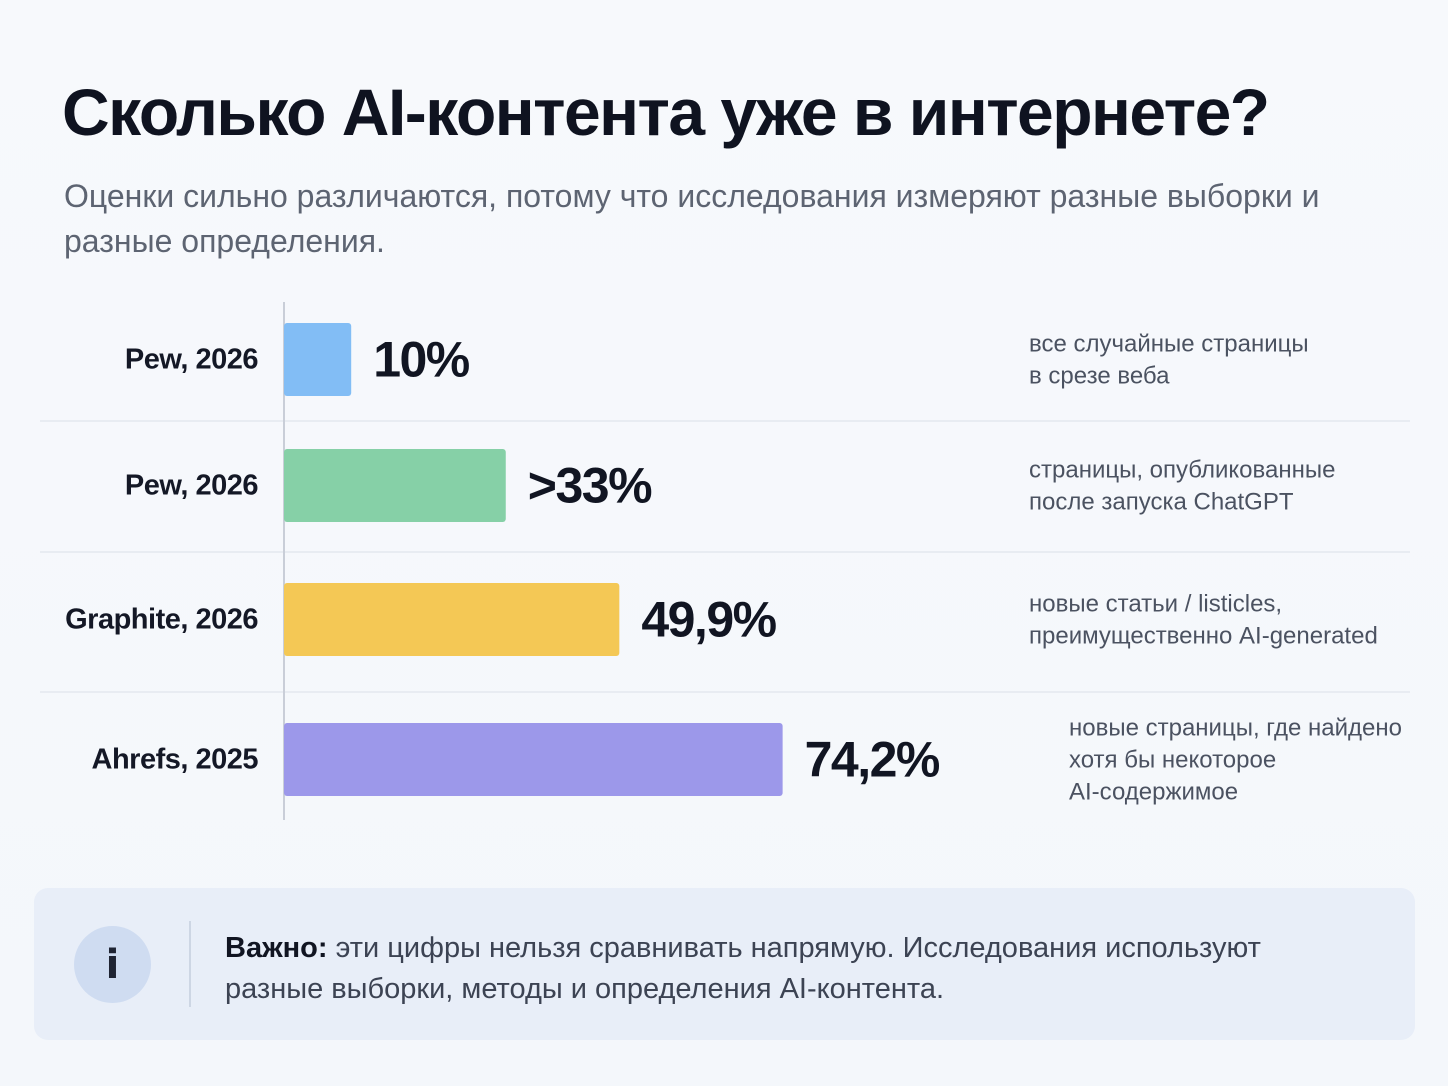 The width and height of the screenshot is (1448, 1086). I want to click on info-icon-glyph: i, so click(112, 964).